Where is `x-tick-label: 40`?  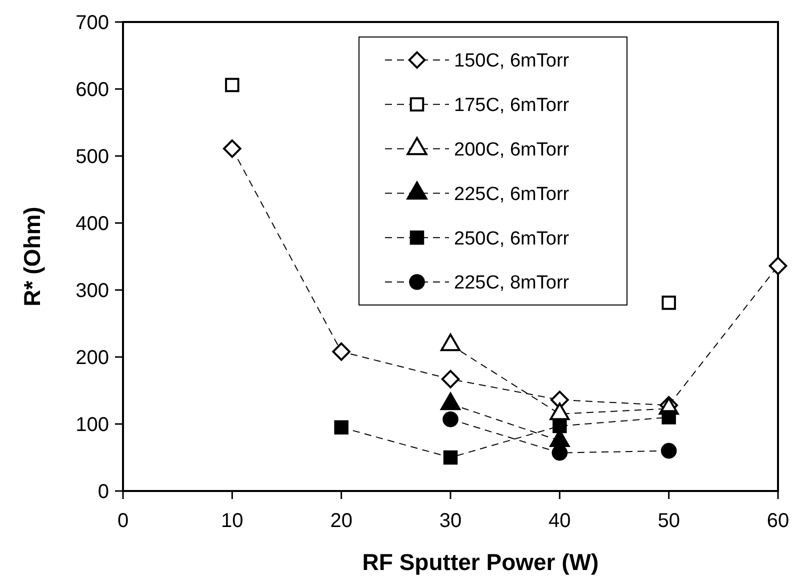 x-tick-label: 40 is located at coordinates (559, 521).